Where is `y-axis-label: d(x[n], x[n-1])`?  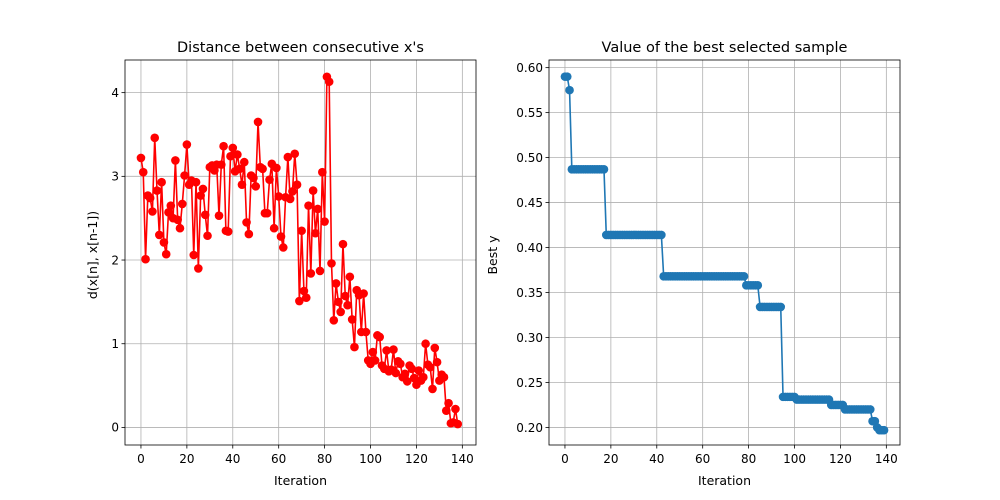
y-axis-label: d(x[n], x[n-1]) is located at coordinates (92, 255).